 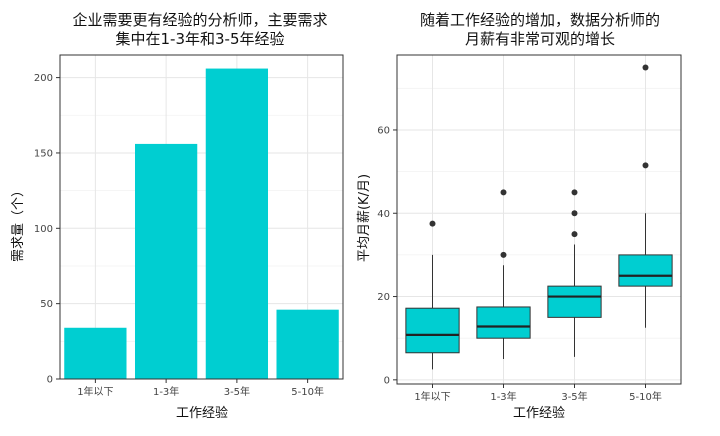 I want to click on box-3-5年, so click(x=574, y=273).